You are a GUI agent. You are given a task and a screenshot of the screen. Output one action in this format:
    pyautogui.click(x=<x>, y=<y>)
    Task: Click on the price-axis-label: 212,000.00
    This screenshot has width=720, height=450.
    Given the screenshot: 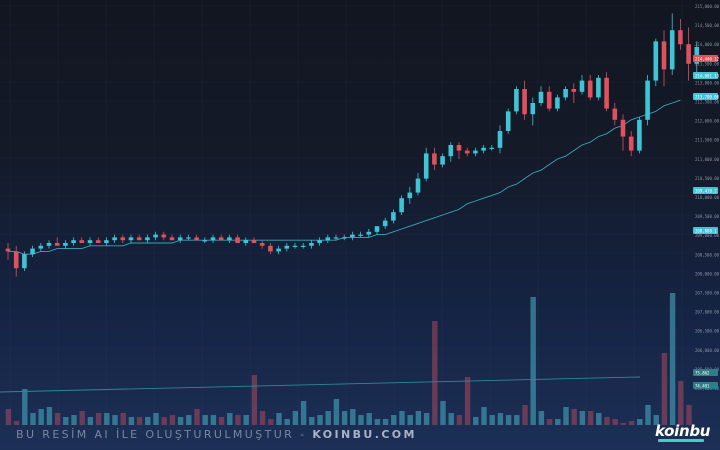 What is the action you would take?
    pyautogui.click(x=707, y=121)
    